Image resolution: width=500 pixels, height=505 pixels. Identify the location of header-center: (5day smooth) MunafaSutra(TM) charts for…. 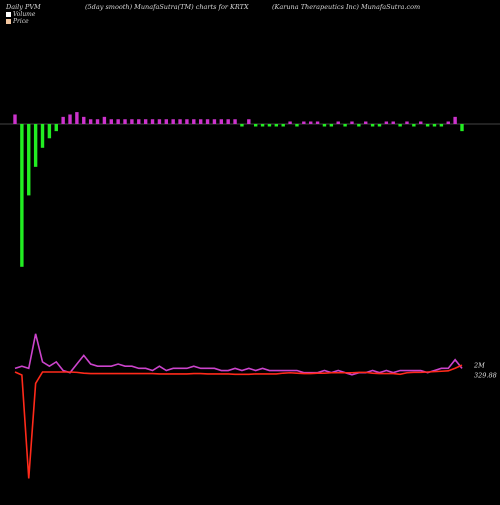
(167, 7).